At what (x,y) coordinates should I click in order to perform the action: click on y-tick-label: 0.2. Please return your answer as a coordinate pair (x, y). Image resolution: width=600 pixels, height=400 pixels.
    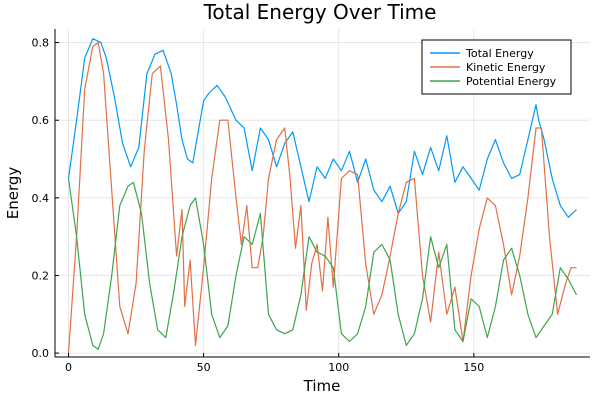
    Looking at the image, I should click on (41, 275).